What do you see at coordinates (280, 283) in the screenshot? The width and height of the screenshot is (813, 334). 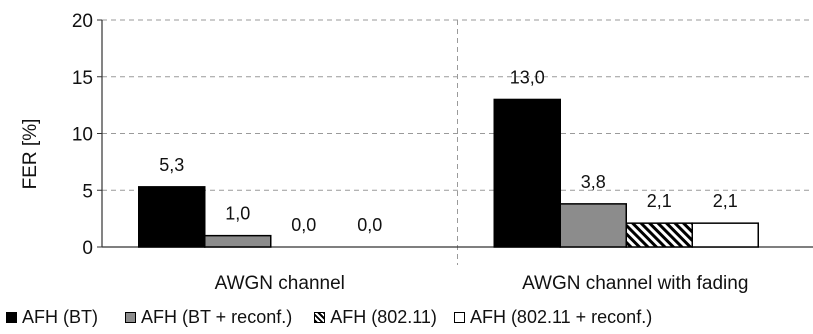 I see `x-category-label: AWGN channel` at bounding box center [280, 283].